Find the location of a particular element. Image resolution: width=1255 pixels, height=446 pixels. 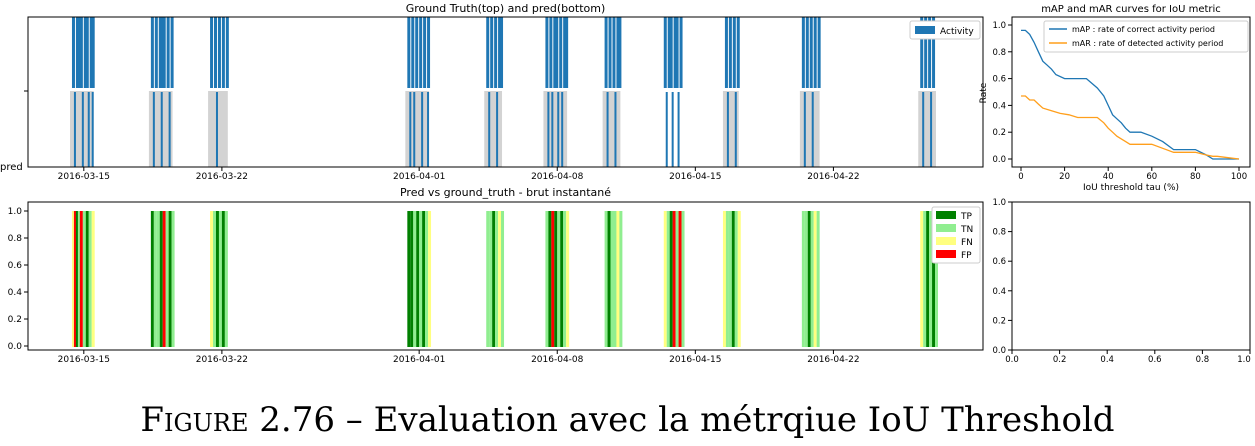

legend-mAP-label: mAP : rate of correct activity period is located at coordinates (1143, 29).